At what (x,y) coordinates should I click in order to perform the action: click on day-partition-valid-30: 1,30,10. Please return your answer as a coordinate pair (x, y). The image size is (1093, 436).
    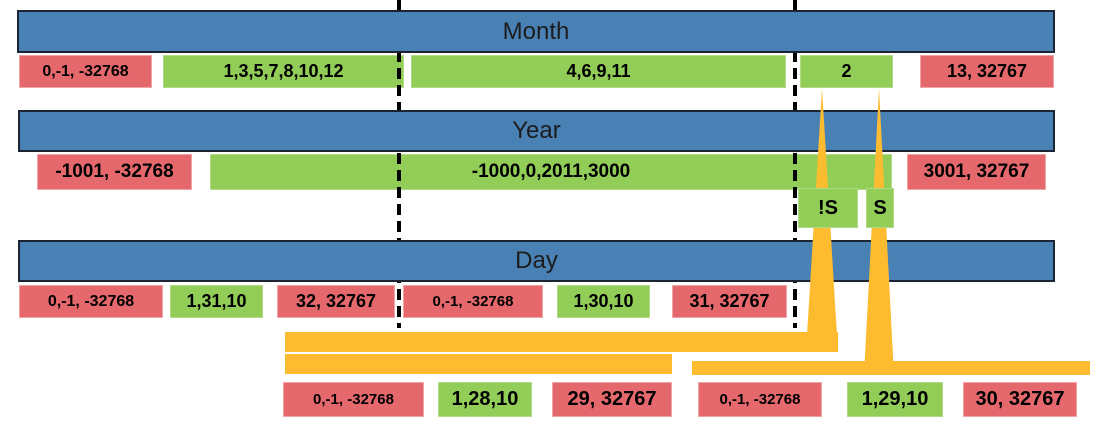
    Looking at the image, I should click on (603, 301).